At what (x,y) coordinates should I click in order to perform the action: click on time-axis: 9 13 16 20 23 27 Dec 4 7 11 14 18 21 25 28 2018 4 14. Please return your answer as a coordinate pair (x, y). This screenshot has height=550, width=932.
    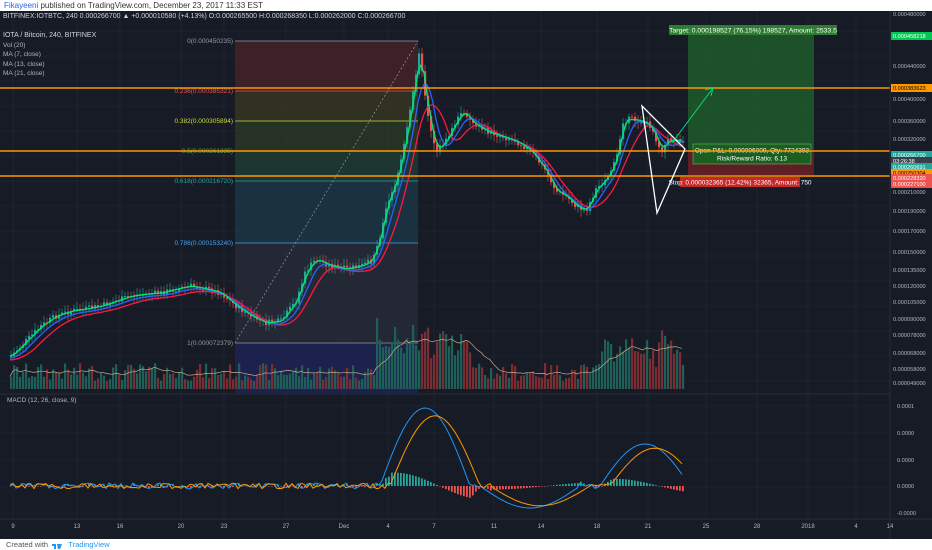
    Looking at the image, I should click on (452, 527).